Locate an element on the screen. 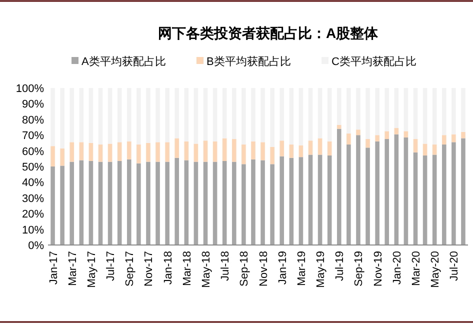 The height and width of the screenshot is (326, 473). x-tick-label: Nov-18 is located at coordinates (264, 268).